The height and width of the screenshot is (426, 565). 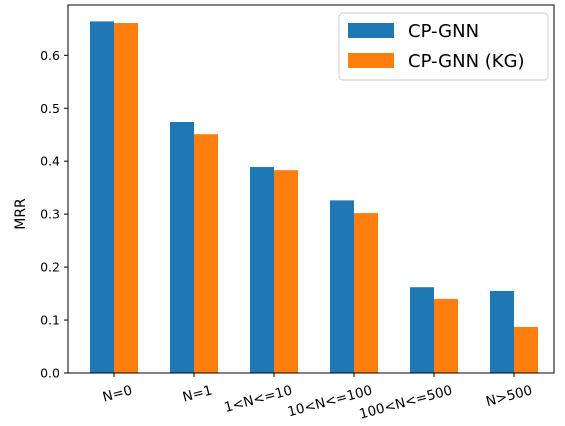 I want to click on y-tick-label: 0.1, so click(x=50, y=320).